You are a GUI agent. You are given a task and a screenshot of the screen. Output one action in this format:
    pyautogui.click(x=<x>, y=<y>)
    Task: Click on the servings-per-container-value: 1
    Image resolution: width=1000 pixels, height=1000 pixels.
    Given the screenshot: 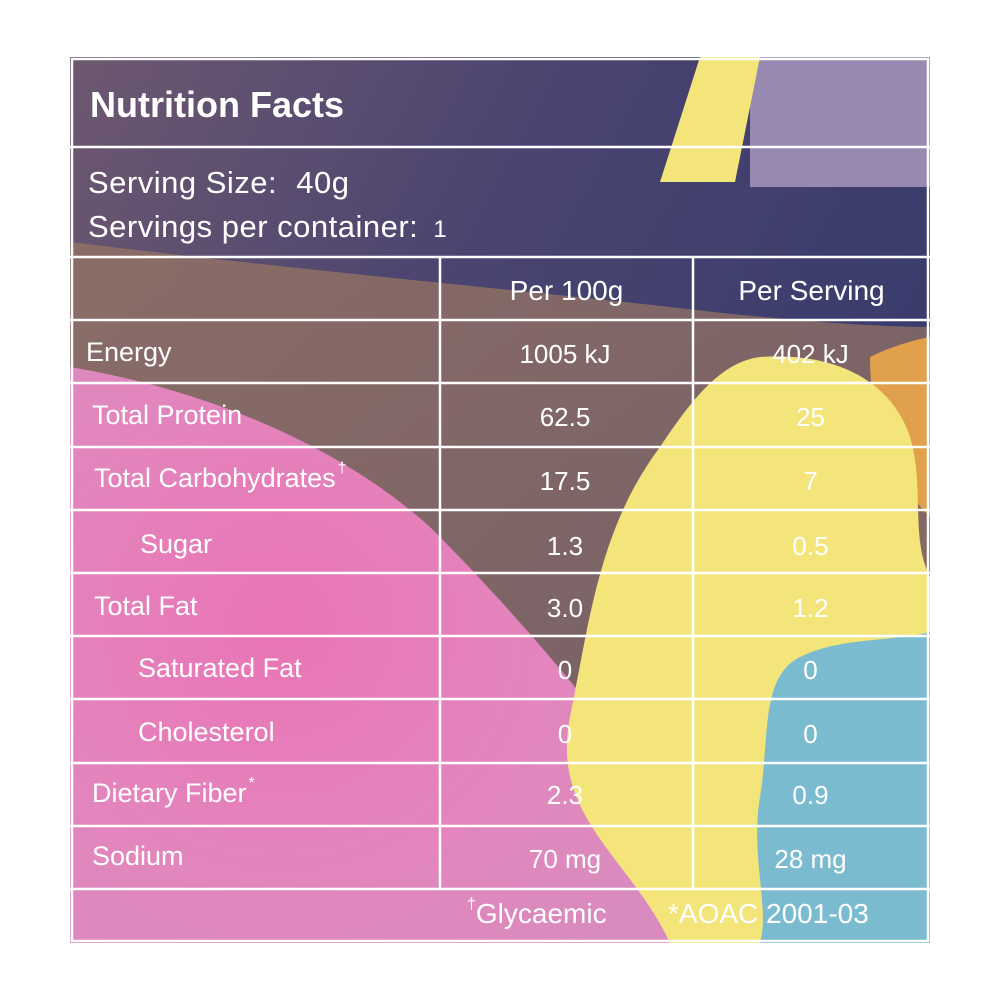 What is the action you would take?
    pyautogui.click(x=440, y=229)
    